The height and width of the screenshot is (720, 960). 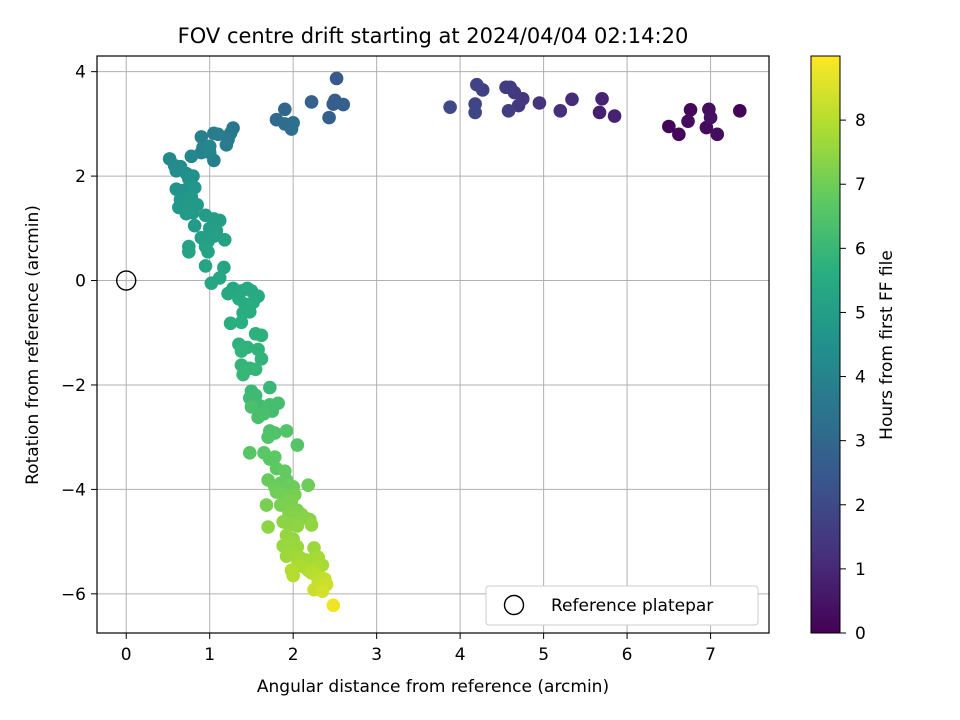 I want to click on colorbar-tick-label: 8, so click(x=860, y=121).